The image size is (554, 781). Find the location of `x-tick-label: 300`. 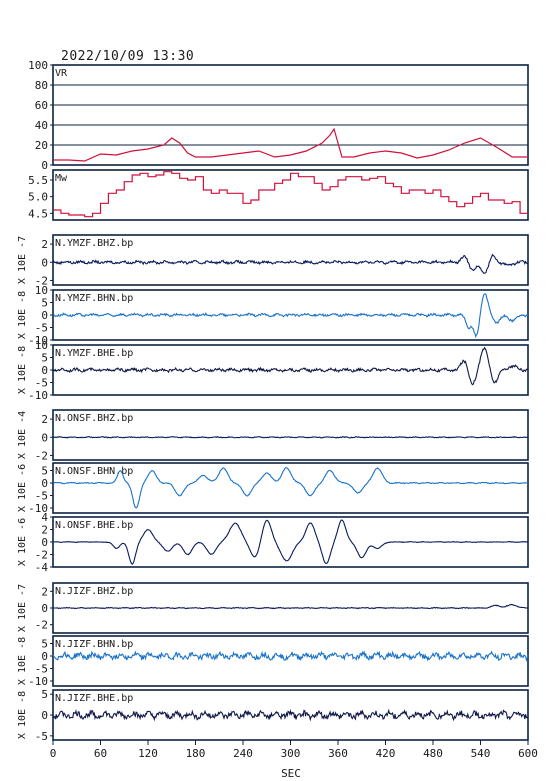

x-tick-label: 300 is located at coordinates (291, 753).